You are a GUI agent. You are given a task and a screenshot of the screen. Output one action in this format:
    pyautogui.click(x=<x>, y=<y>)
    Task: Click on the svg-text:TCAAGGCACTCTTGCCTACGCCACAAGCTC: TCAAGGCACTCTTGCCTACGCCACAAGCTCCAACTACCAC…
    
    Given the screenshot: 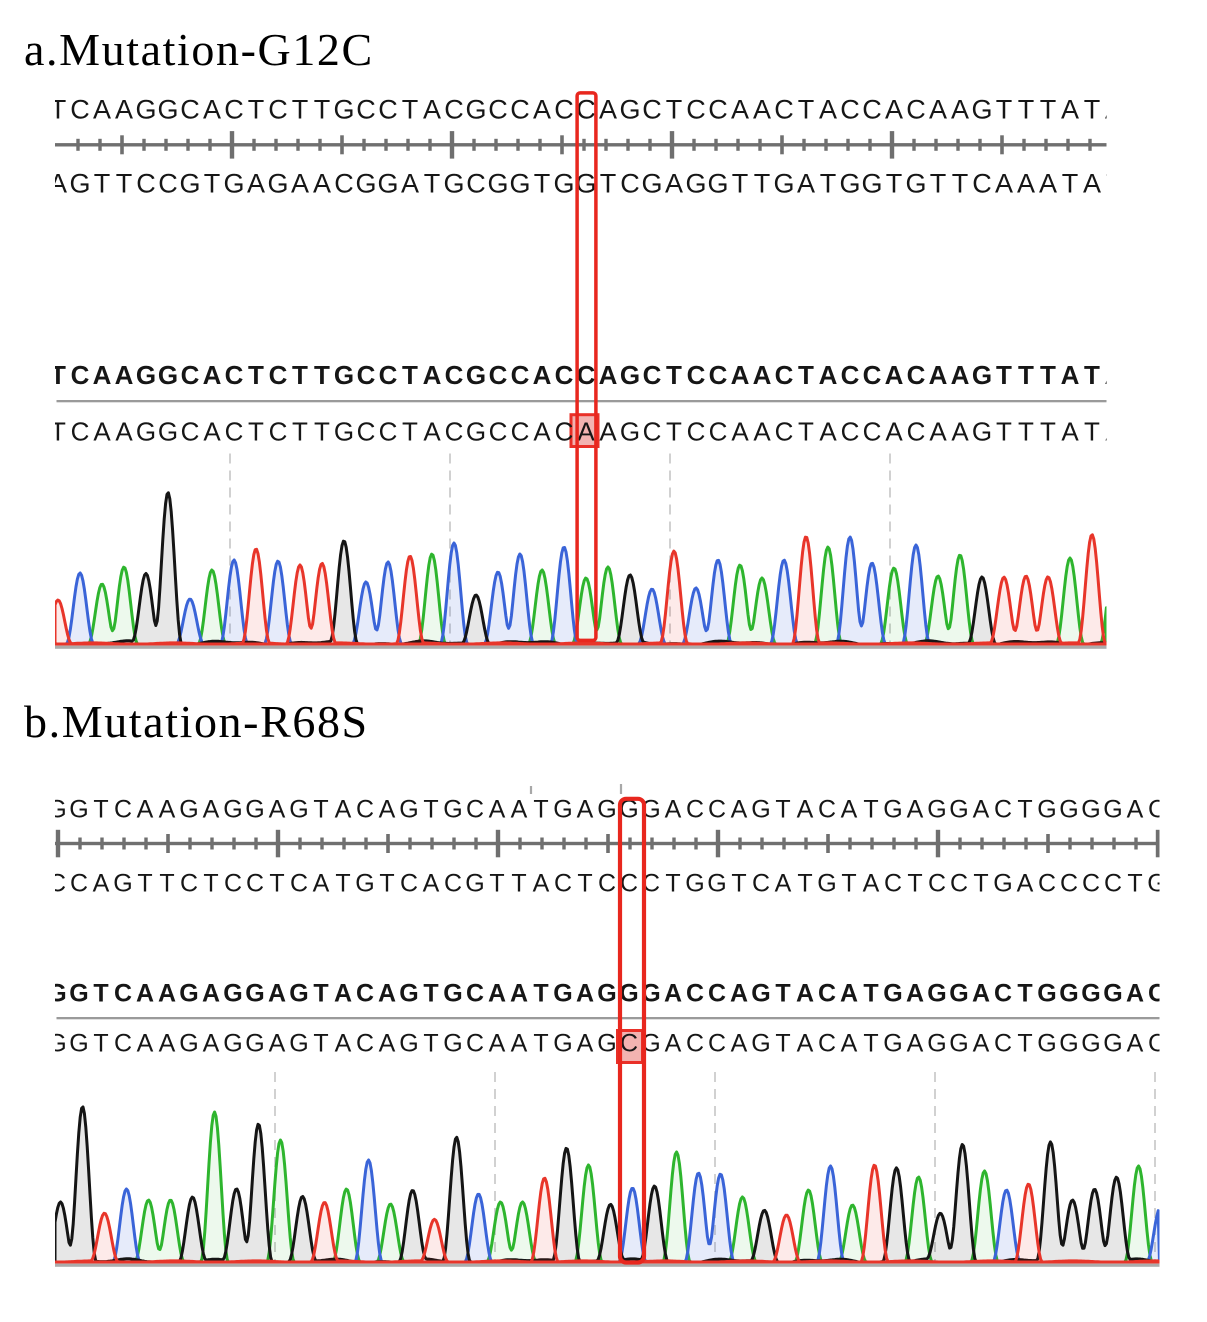 What is the action you would take?
    pyautogui.click(x=586, y=432)
    